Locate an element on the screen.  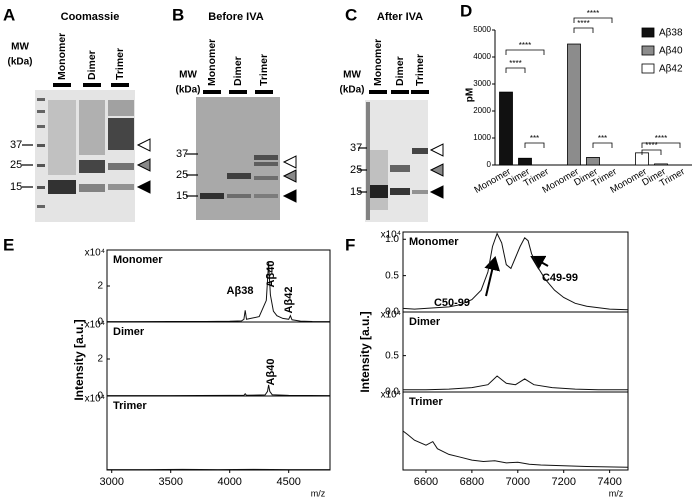
legend-label: Aβ40 is located at coordinates (671, 51).